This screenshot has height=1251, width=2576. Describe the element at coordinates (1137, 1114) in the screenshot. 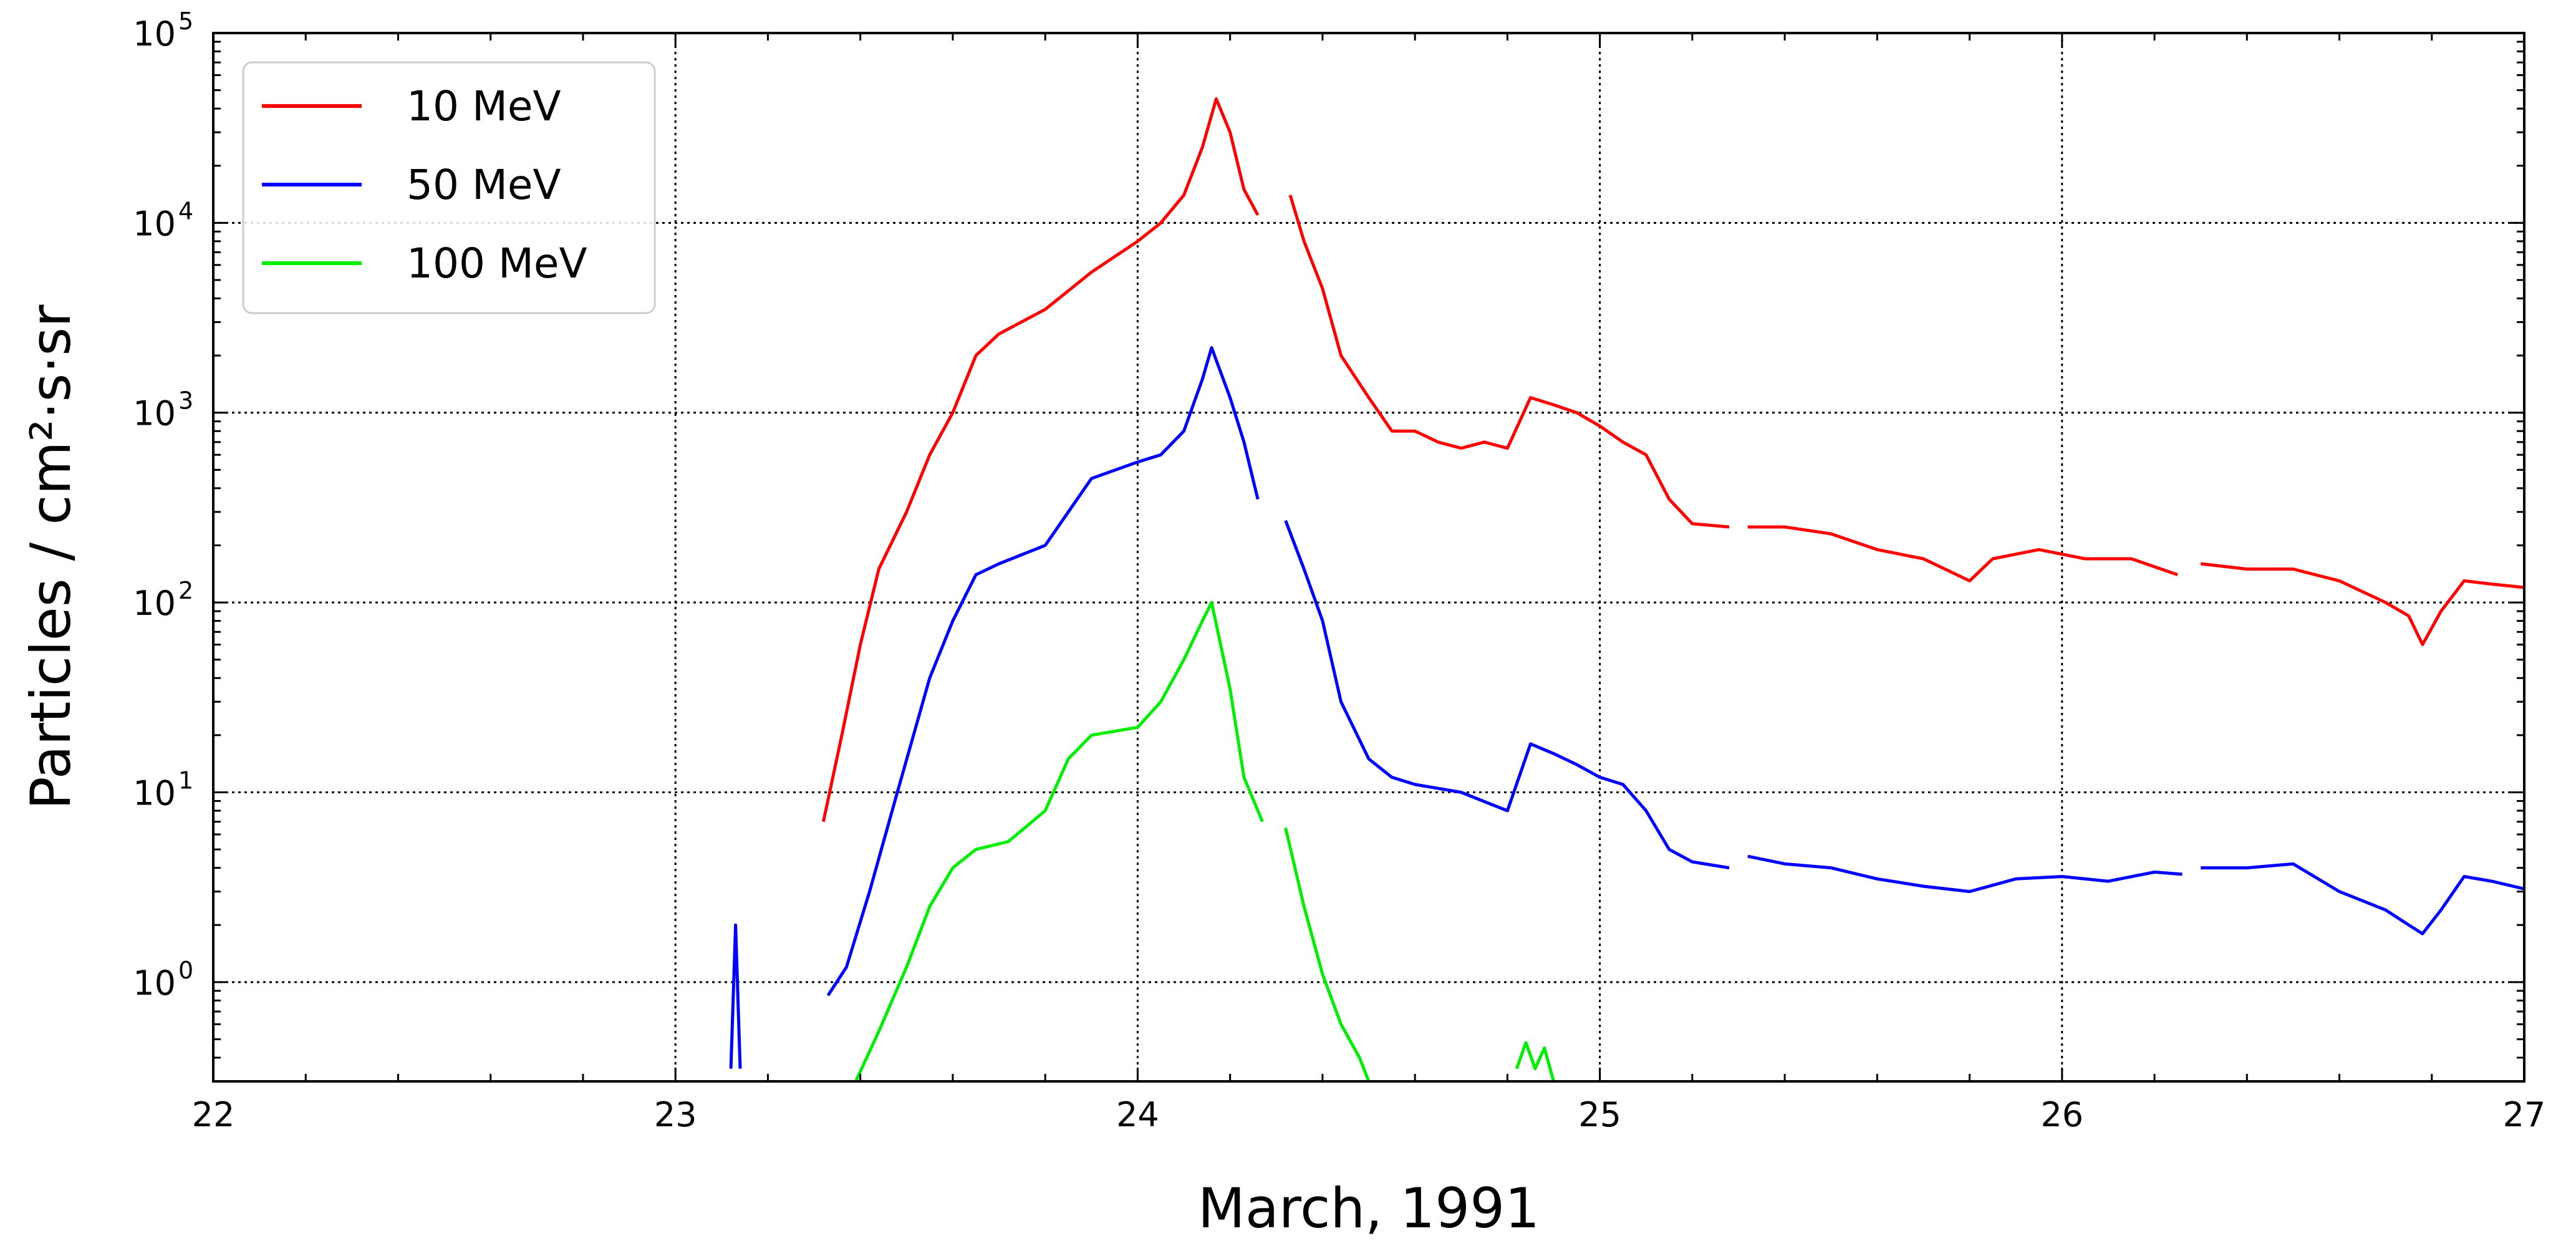

I see `x-tick-label: 24` at that location.